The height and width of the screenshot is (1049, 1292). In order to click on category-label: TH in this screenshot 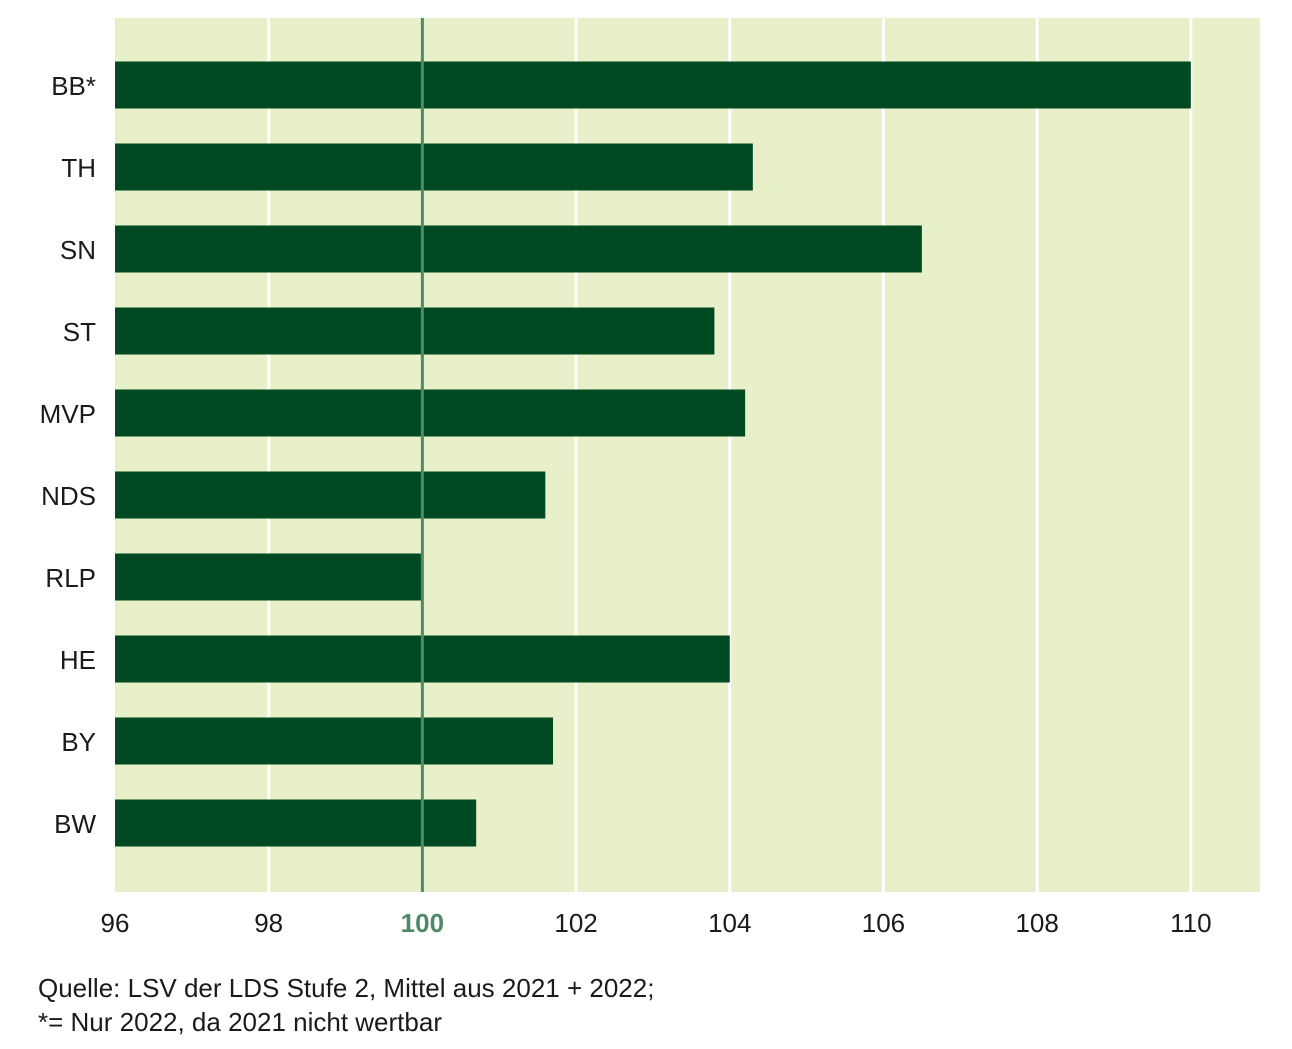, I will do `click(78, 168)`.